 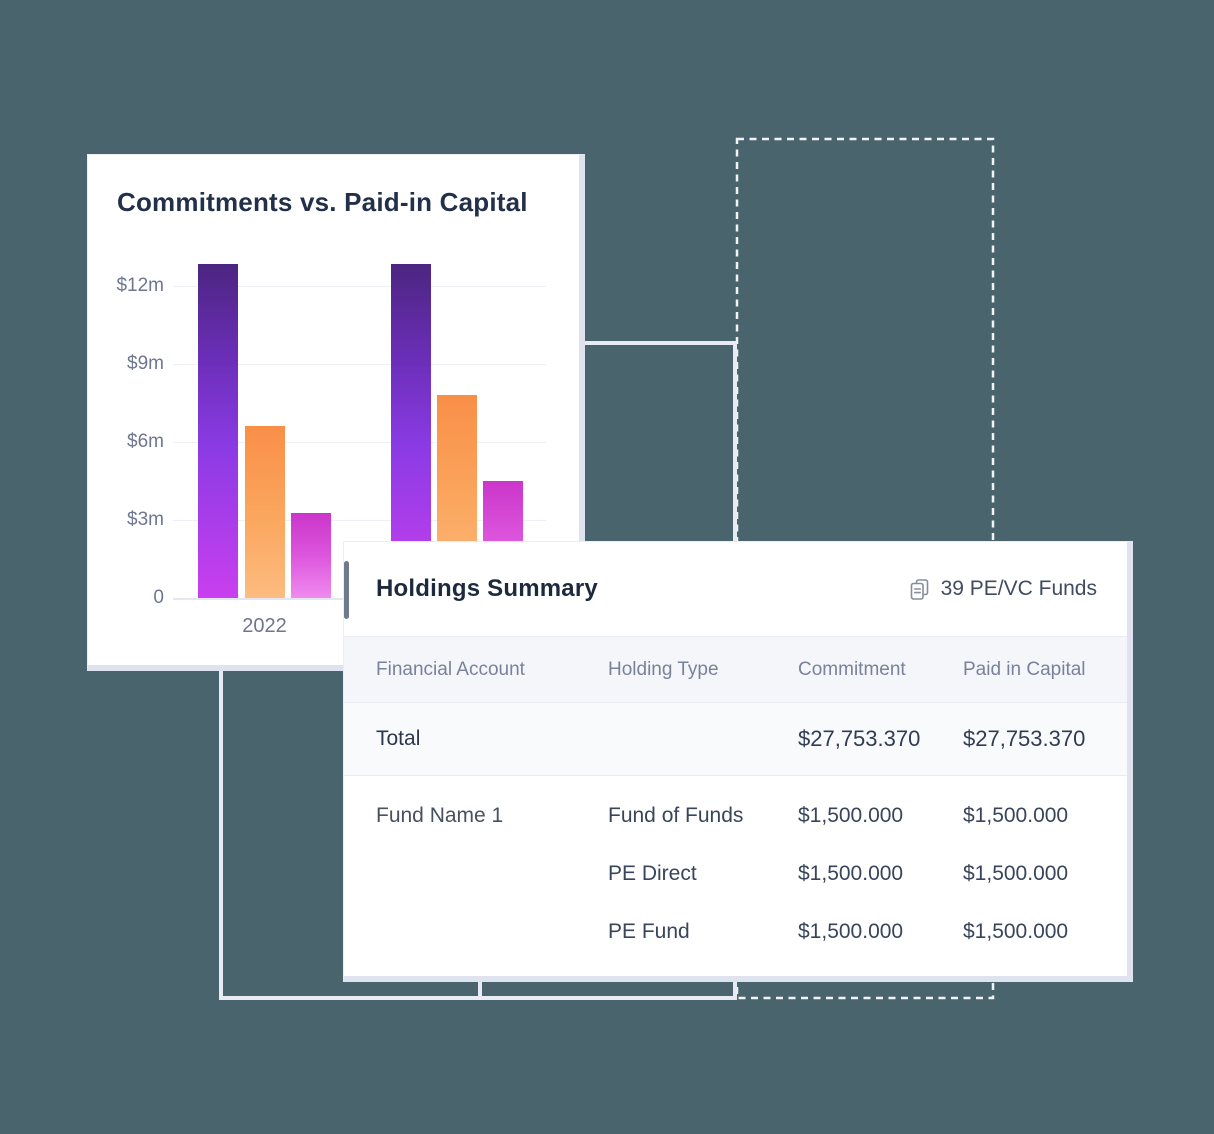 I want to click on column-header-holding-type: Holding Type, so click(x=663, y=669).